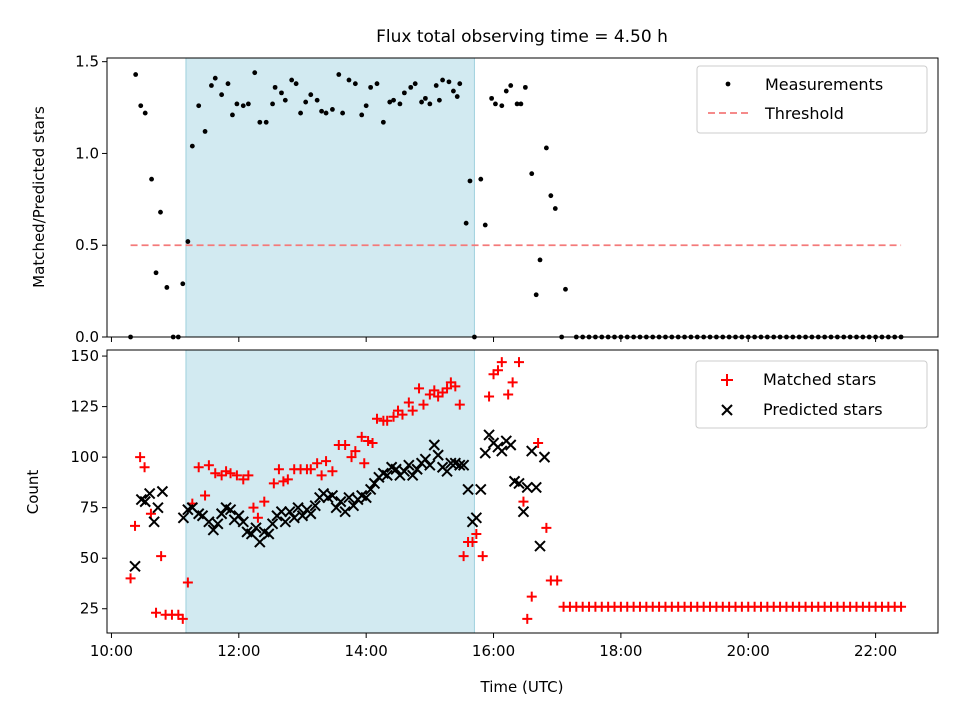 Image resolution: width=960 pixels, height=720 pixels. What do you see at coordinates (812, 99) in the screenshot?
I see `top-legend: Measurements Threshold` at bounding box center [812, 99].